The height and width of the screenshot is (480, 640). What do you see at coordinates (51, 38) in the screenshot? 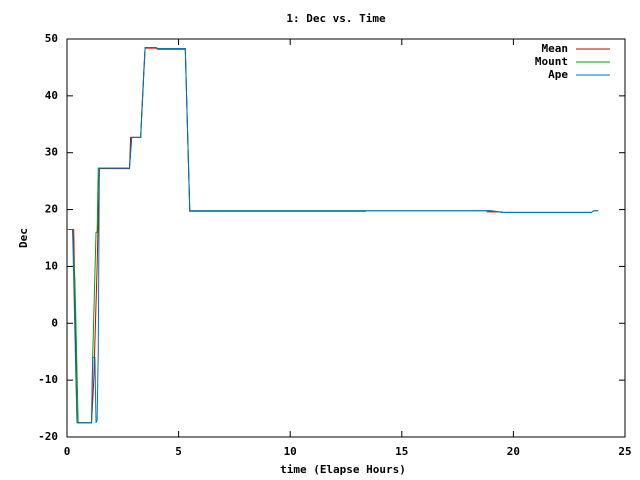
I see `y-tick-label: 50` at bounding box center [51, 38].